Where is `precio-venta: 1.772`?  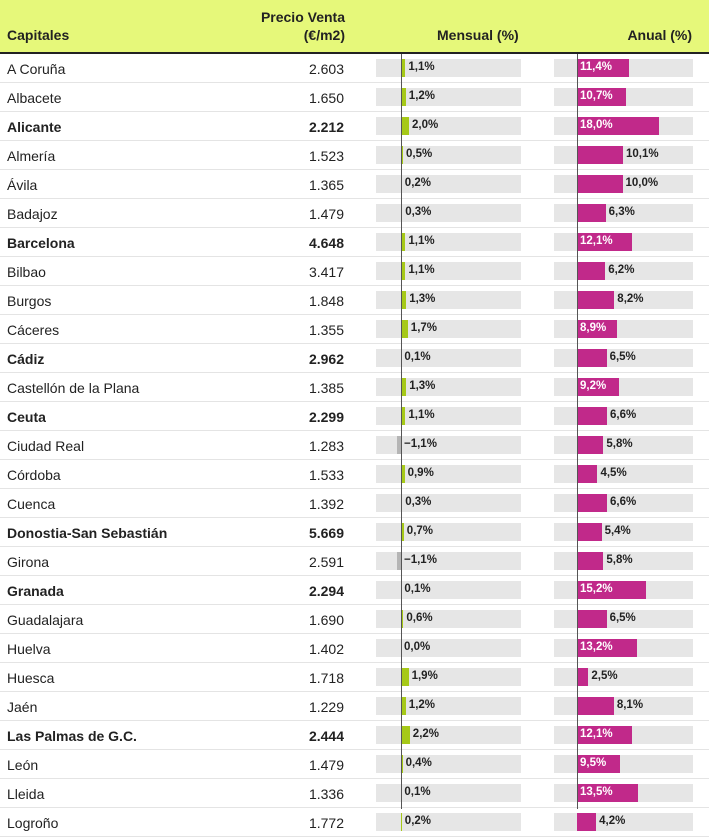 precio-venta: 1.772 is located at coordinates (326, 823).